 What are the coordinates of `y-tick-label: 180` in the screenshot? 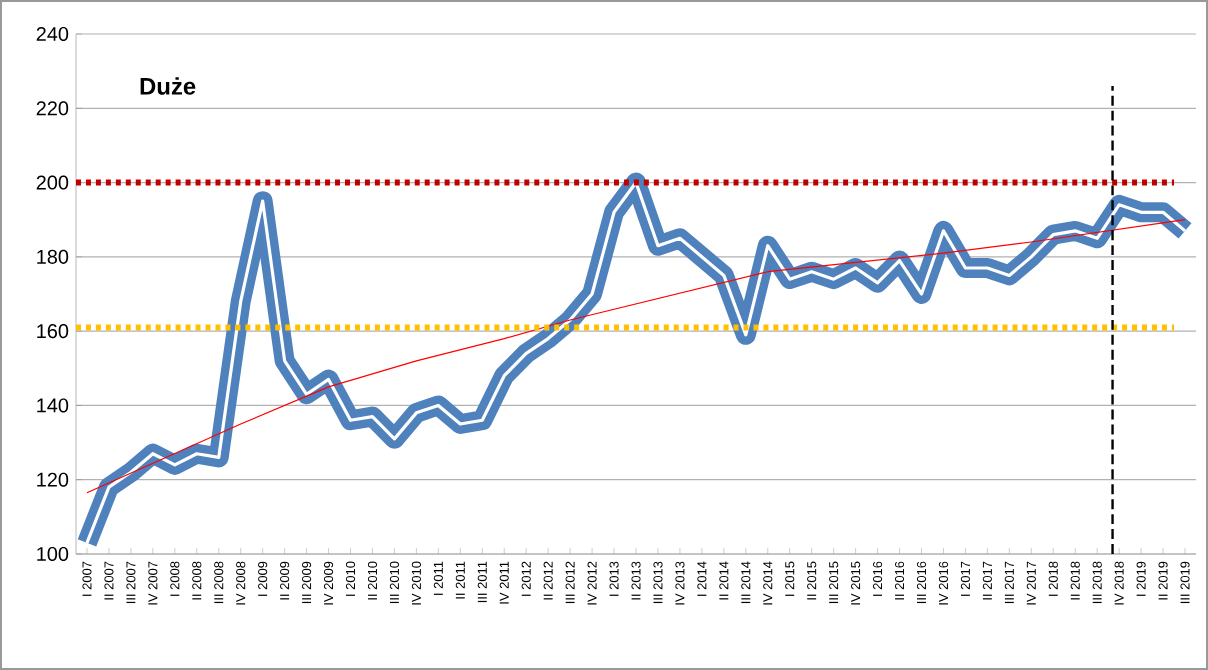 It's located at (53, 256).